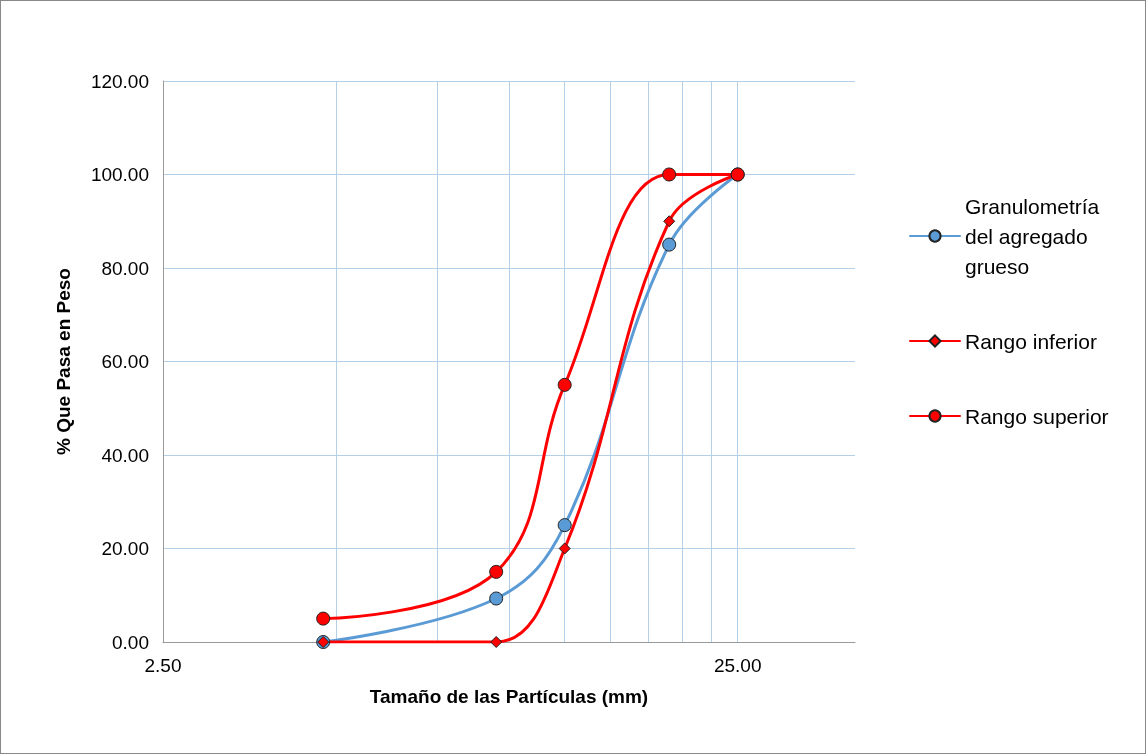 Image resolution: width=1146 pixels, height=754 pixels. What do you see at coordinates (125, 361) in the screenshot?
I see `y-tick-label: 60.00` at bounding box center [125, 361].